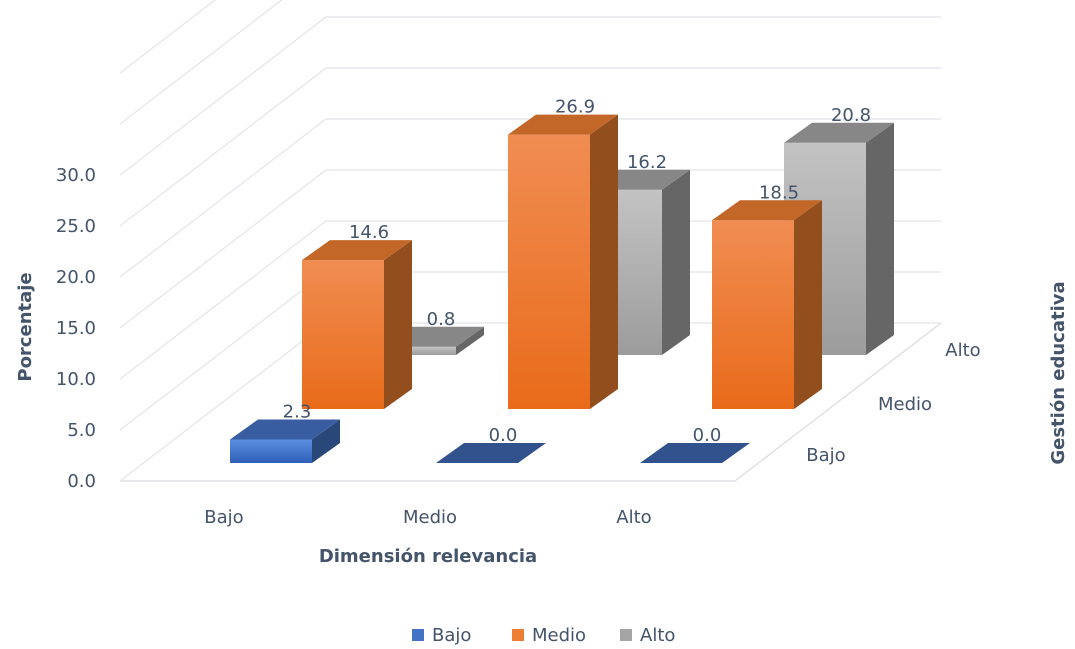 This screenshot has width=1075, height=649. What do you see at coordinates (441, 319) in the screenshot?
I see `data-label: 0.8` at bounding box center [441, 319].